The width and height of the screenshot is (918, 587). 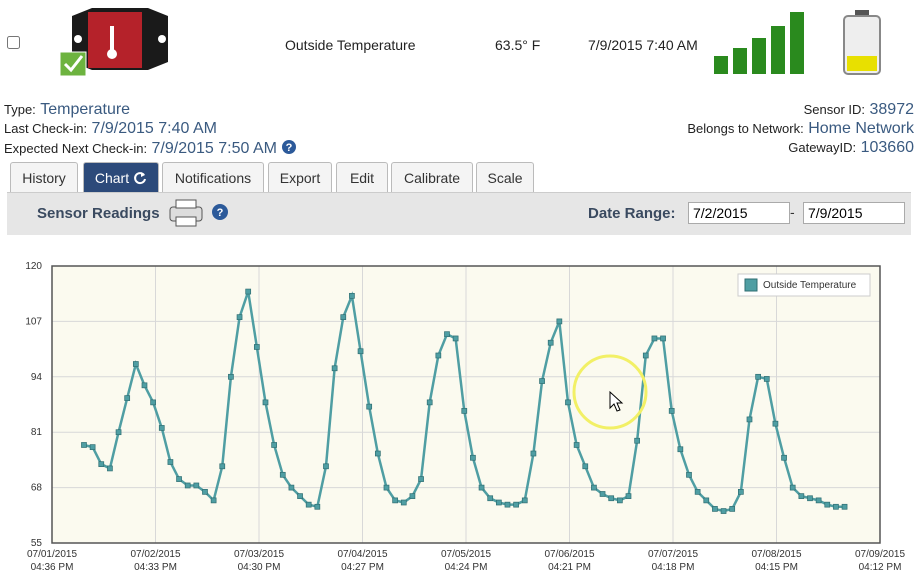 What do you see at coordinates (673, 561) in the screenshot?
I see `x-tick-label: 07/07/2015 04:18 PM` at bounding box center [673, 561].